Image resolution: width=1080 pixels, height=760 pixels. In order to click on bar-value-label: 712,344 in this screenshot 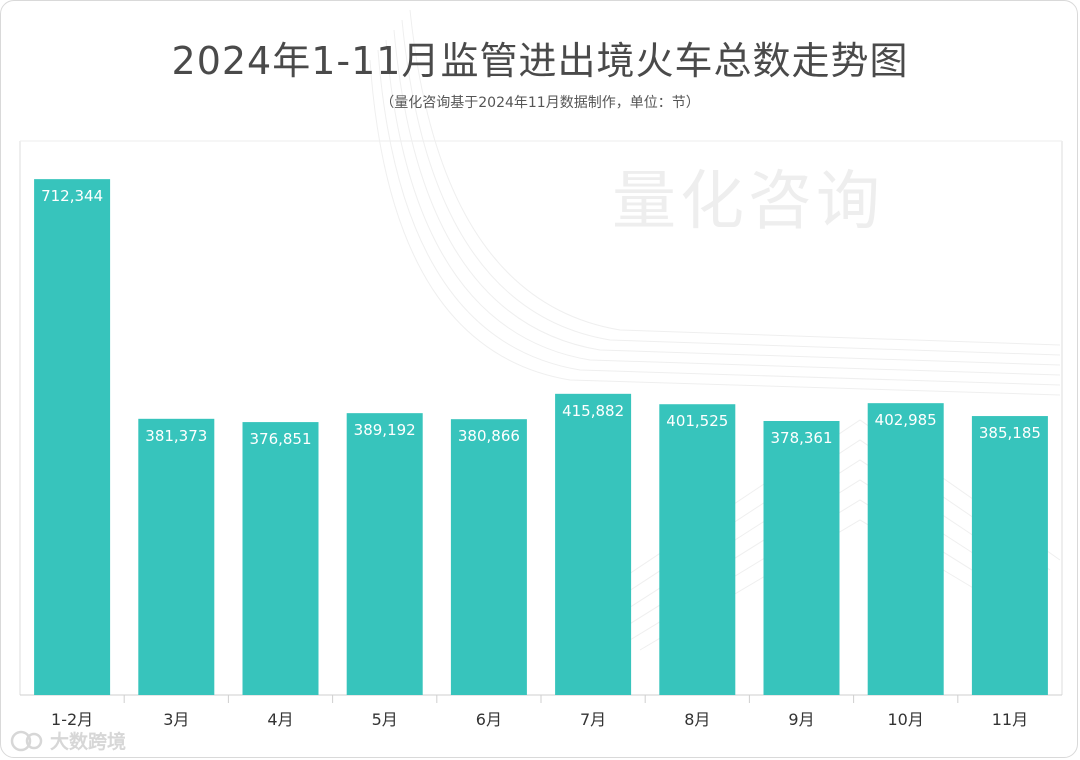, I will do `click(72, 196)`.